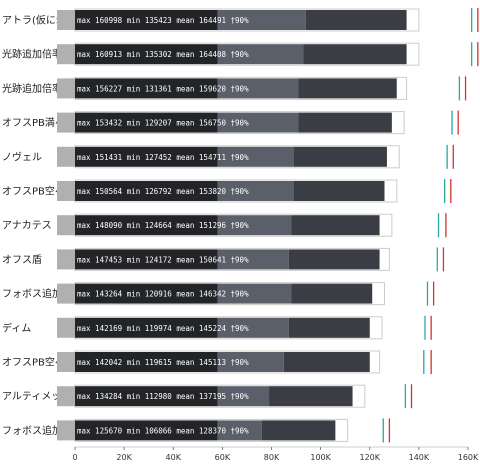 The width and height of the screenshot is (480, 464). What do you see at coordinates (163, 54) in the screenshot?
I see `bar-stats-label: max 160913 min 135302 mean 164408 †90%` at bounding box center [163, 54].